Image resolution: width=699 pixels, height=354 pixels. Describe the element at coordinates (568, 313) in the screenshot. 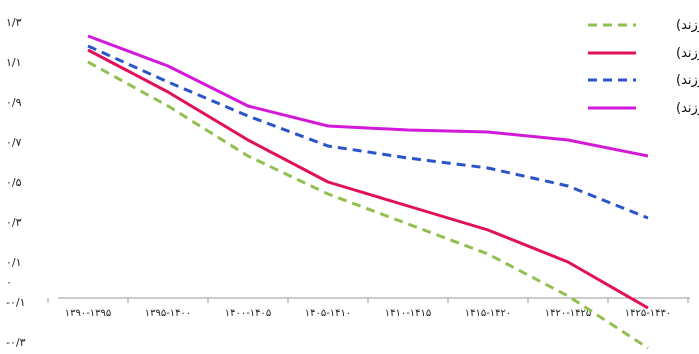

I see `x-tick-label: ۱۴۲۰-۱۴۲۵` at that location.